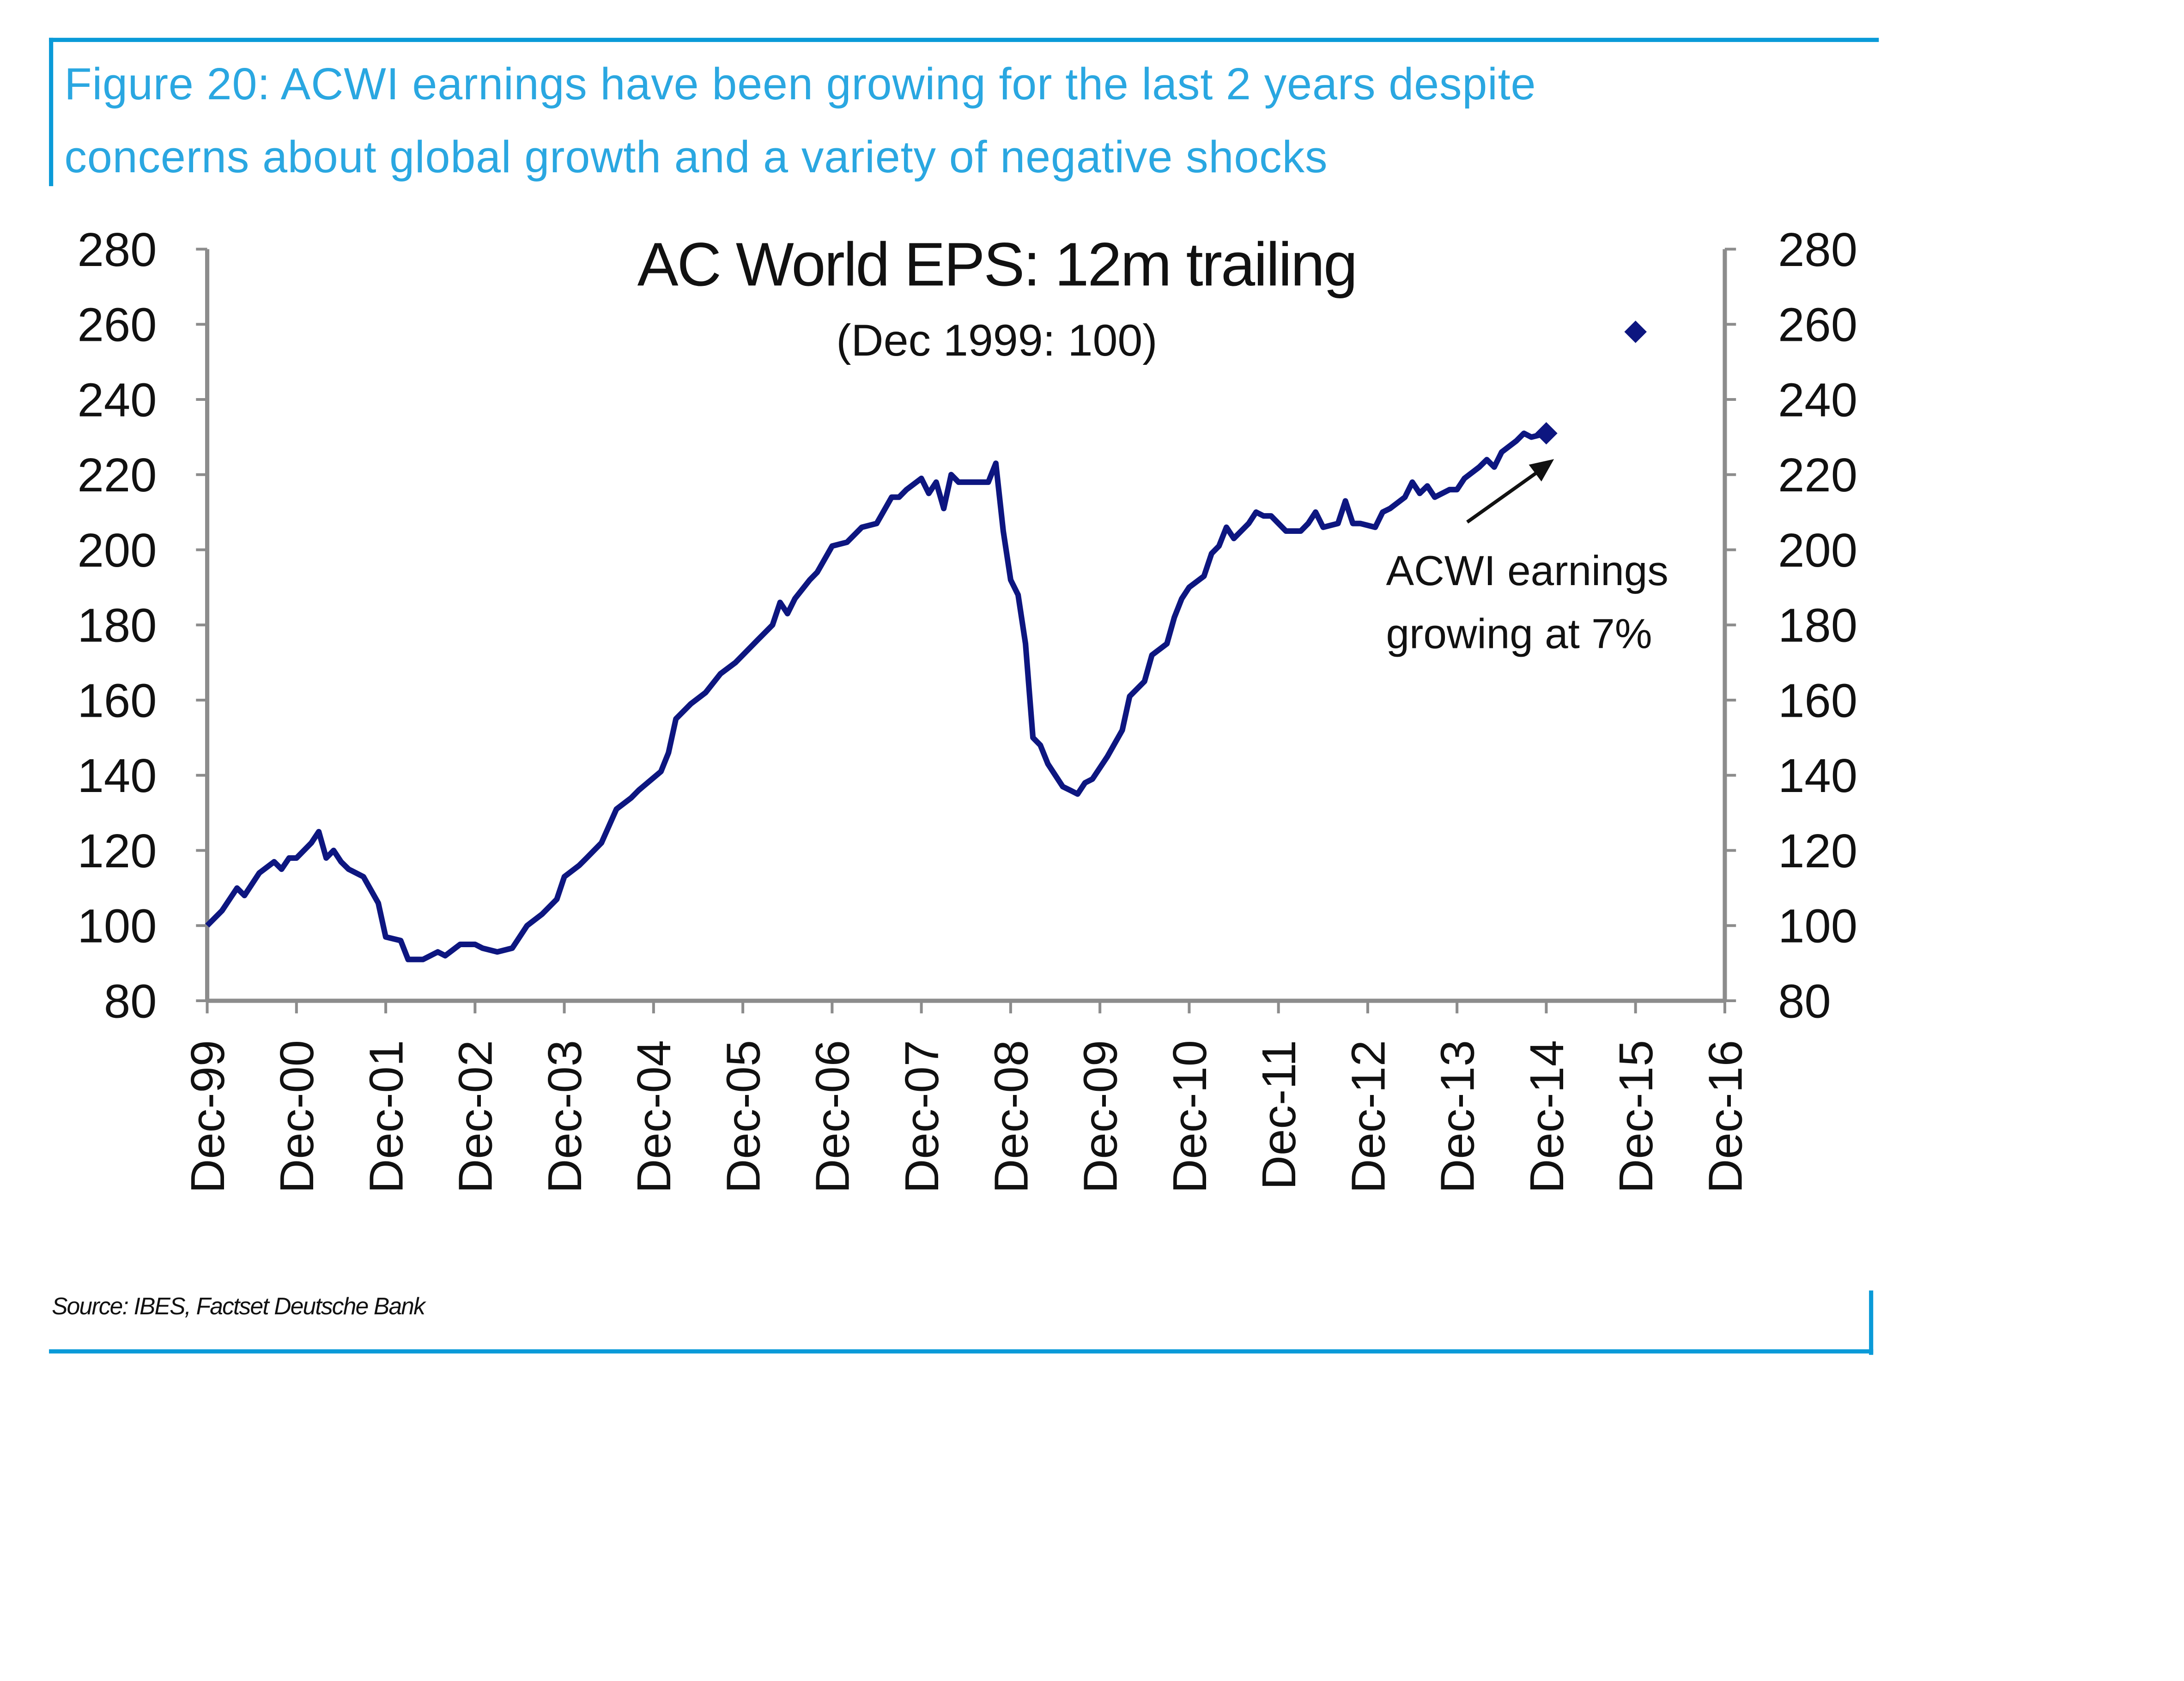 This screenshot has height=1681, width=2184. What do you see at coordinates (1010, 1117) in the screenshot?
I see `x-tick-label: Dec-08` at bounding box center [1010, 1117].